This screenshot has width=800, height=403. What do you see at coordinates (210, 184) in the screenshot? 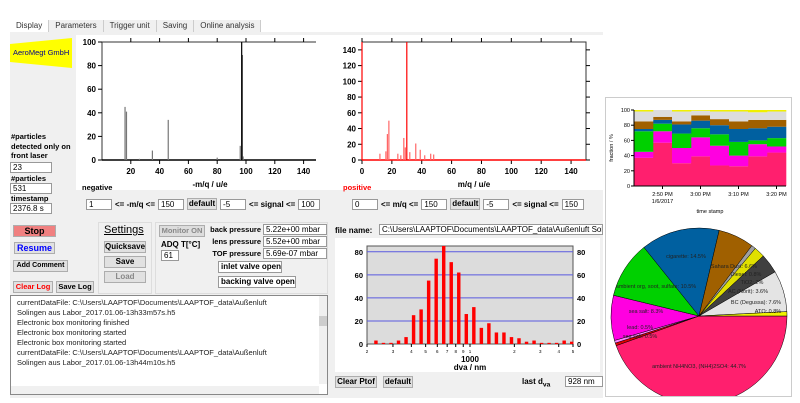
I see `x-axis-label: -m/q / u/e` at bounding box center [210, 184].